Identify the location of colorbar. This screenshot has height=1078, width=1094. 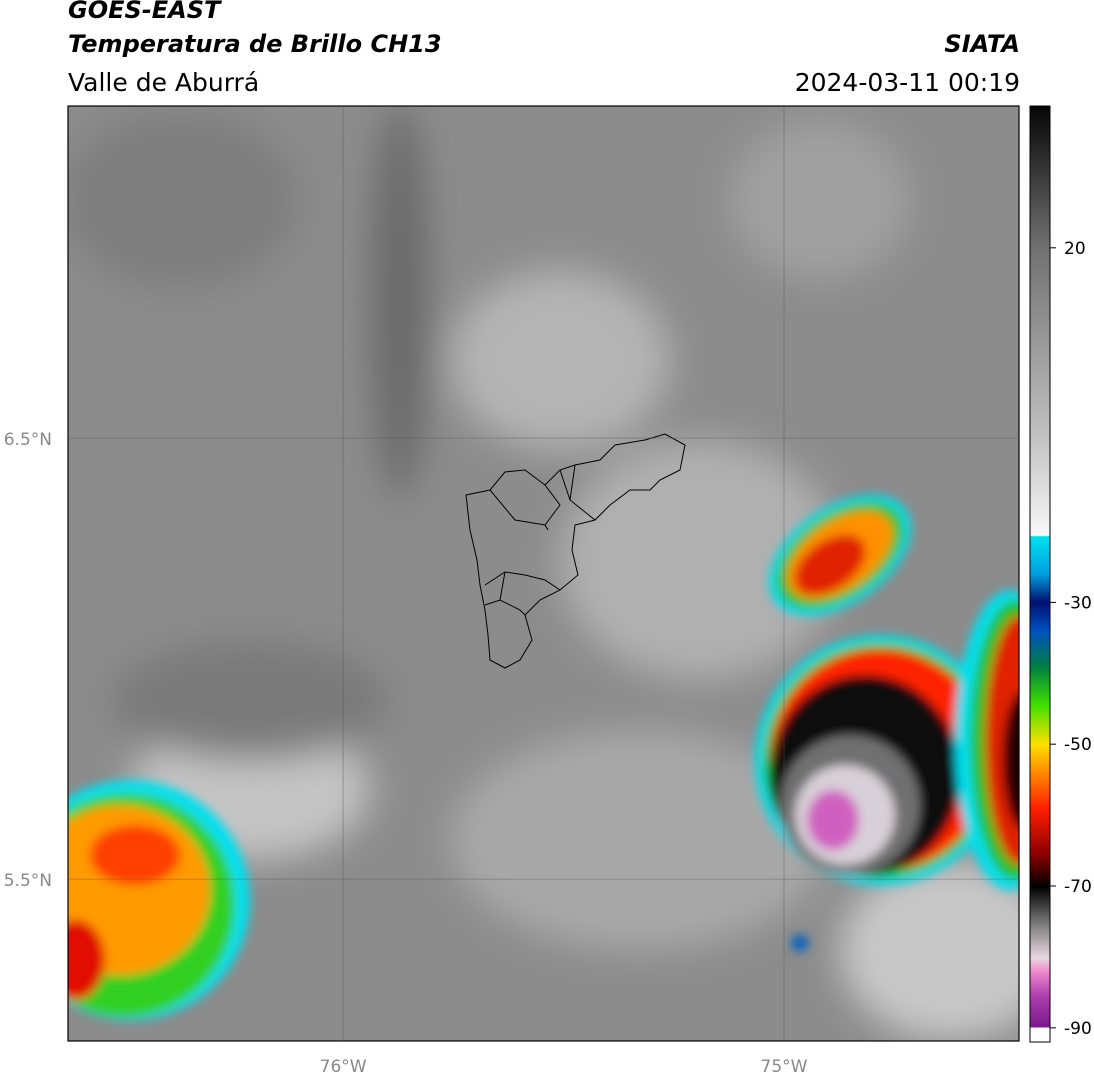
(1040, 574).